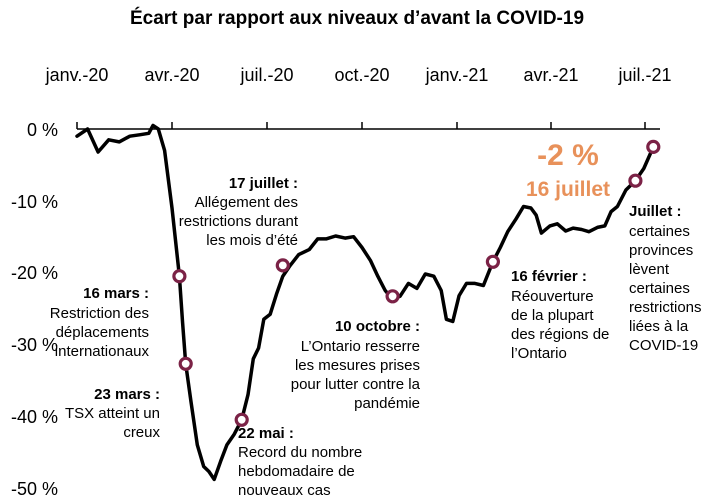 The height and width of the screenshot is (504, 715). I want to click on x-axis, so click(368, 126).